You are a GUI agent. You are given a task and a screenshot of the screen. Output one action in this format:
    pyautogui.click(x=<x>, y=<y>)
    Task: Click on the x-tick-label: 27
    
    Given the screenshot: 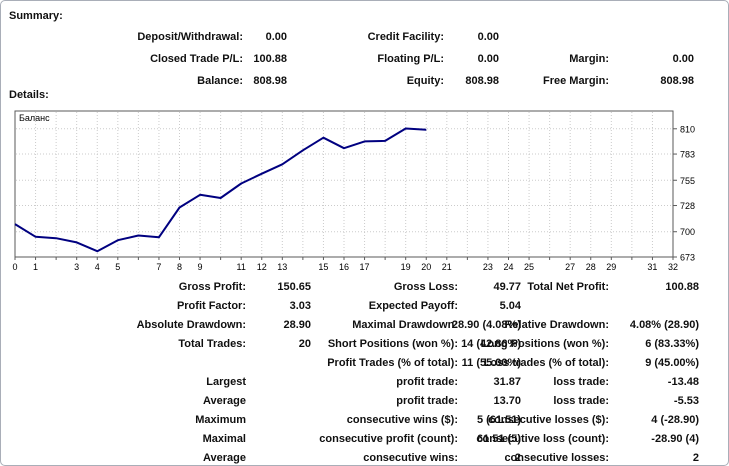 What is the action you would take?
    pyautogui.click(x=570, y=267)
    